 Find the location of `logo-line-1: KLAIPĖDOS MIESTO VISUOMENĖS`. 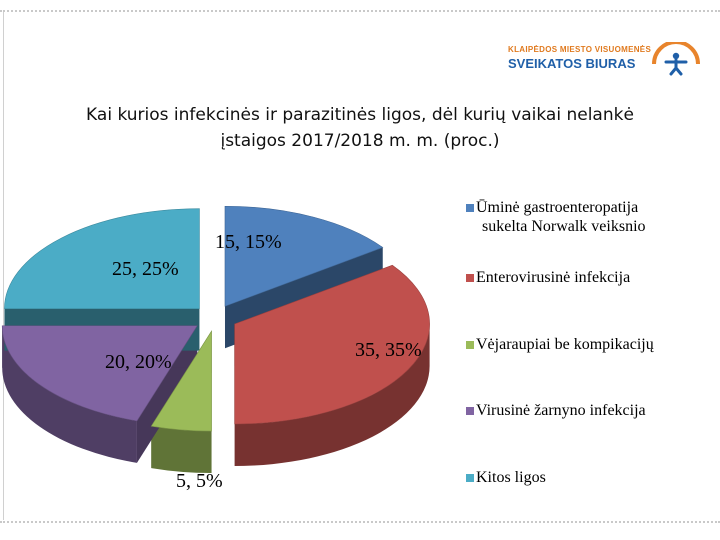

logo-line-1: KLAIPĖDOS MIESTO VISUOMENĖS is located at coordinates (580, 49).